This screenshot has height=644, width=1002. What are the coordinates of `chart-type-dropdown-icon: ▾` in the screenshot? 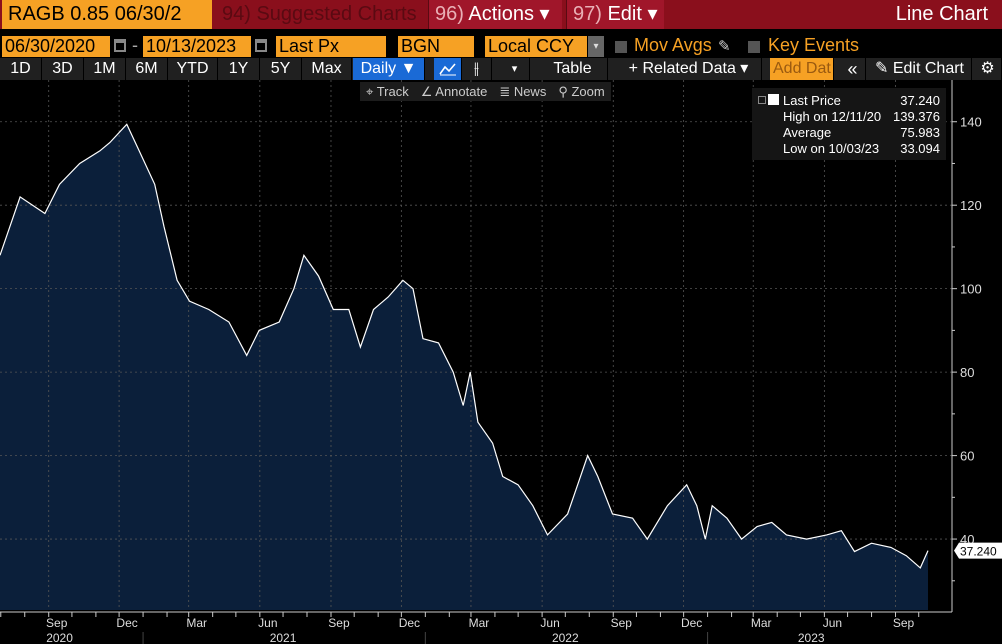 It's located at (515, 69).